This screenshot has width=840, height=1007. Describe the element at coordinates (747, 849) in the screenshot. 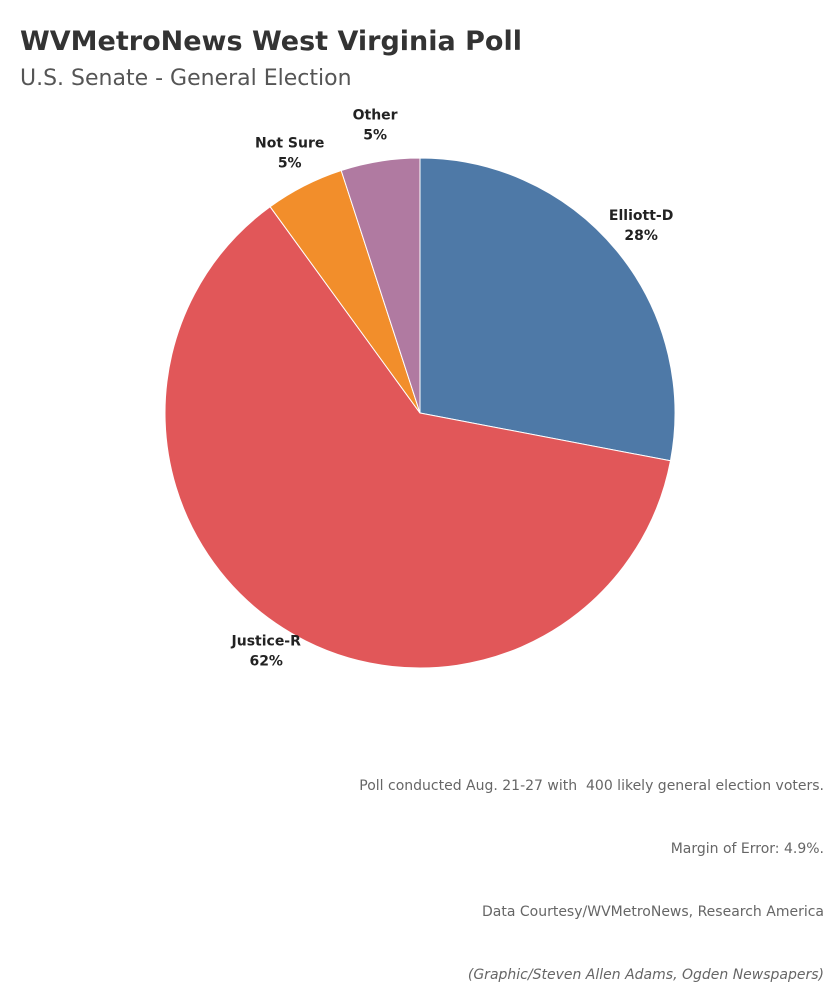

I see `note: Margin of Error: 4.9%.` at that location.